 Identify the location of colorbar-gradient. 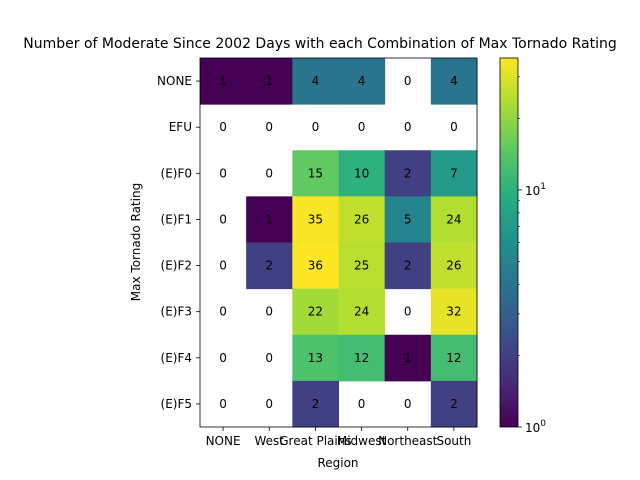
(509, 242).